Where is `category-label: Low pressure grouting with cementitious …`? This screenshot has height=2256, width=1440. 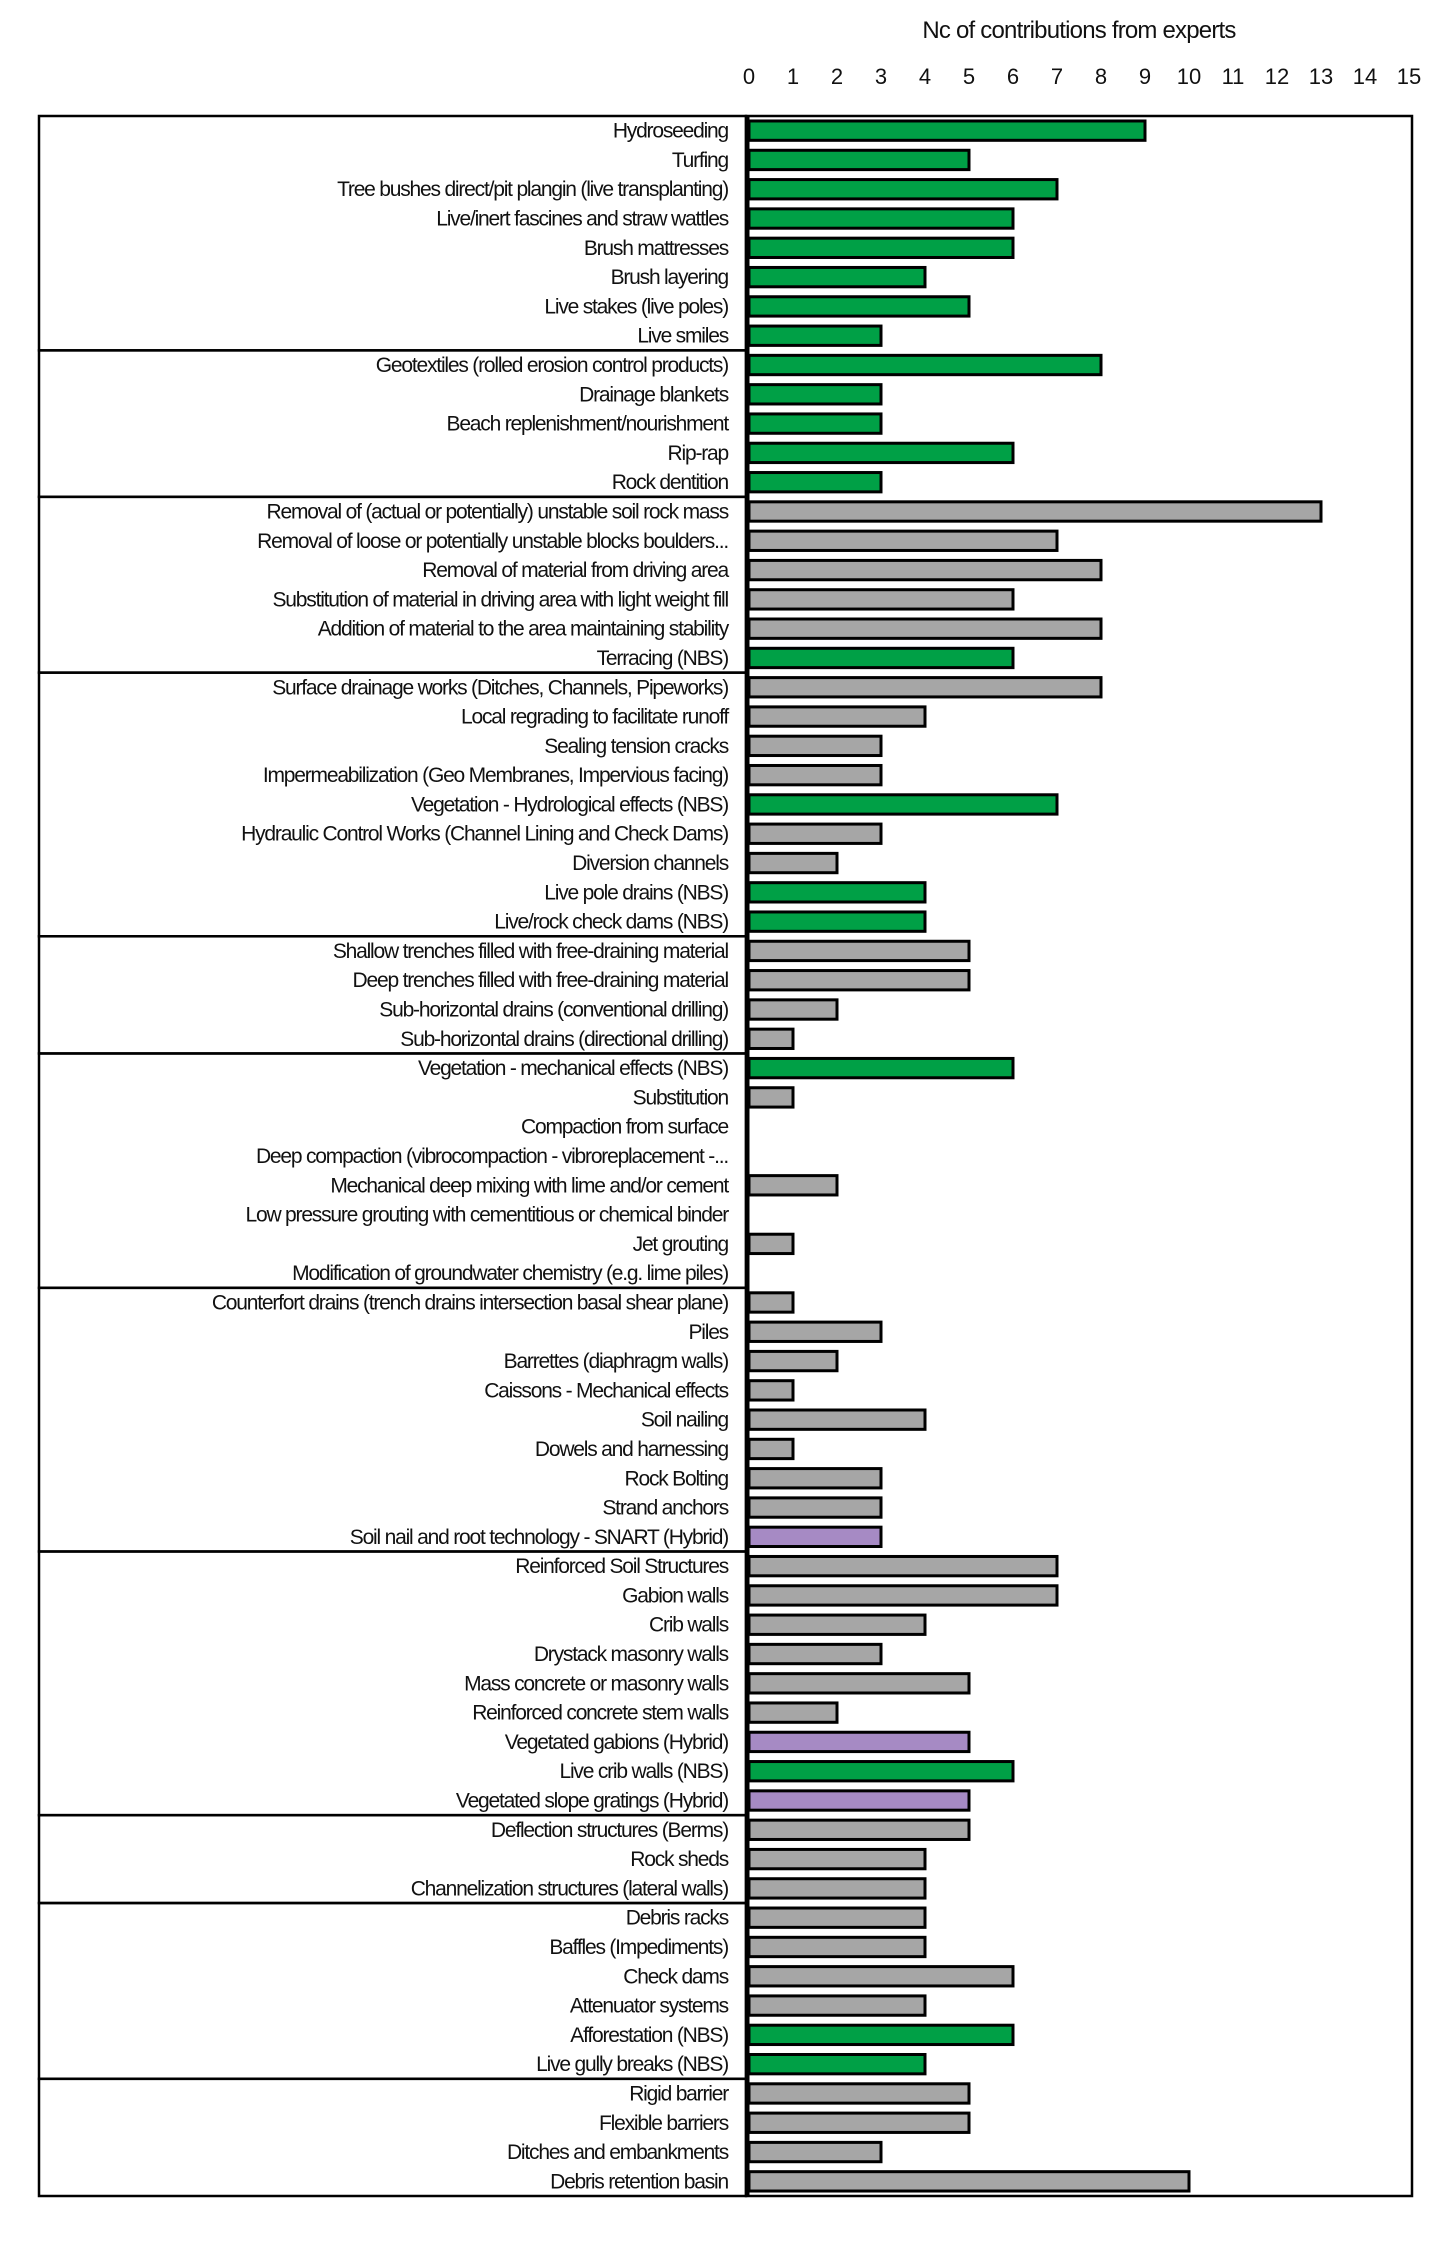 category-label: Low pressure grouting with cementitious … is located at coordinates (487, 1215).